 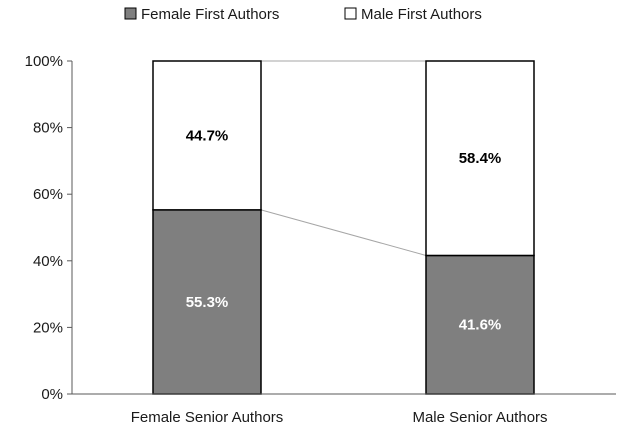 What do you see at coordinates (207, 417) in the screenshot?
I see `x-tick-label: Female Senior Authors` at bounding box center [207, 417].